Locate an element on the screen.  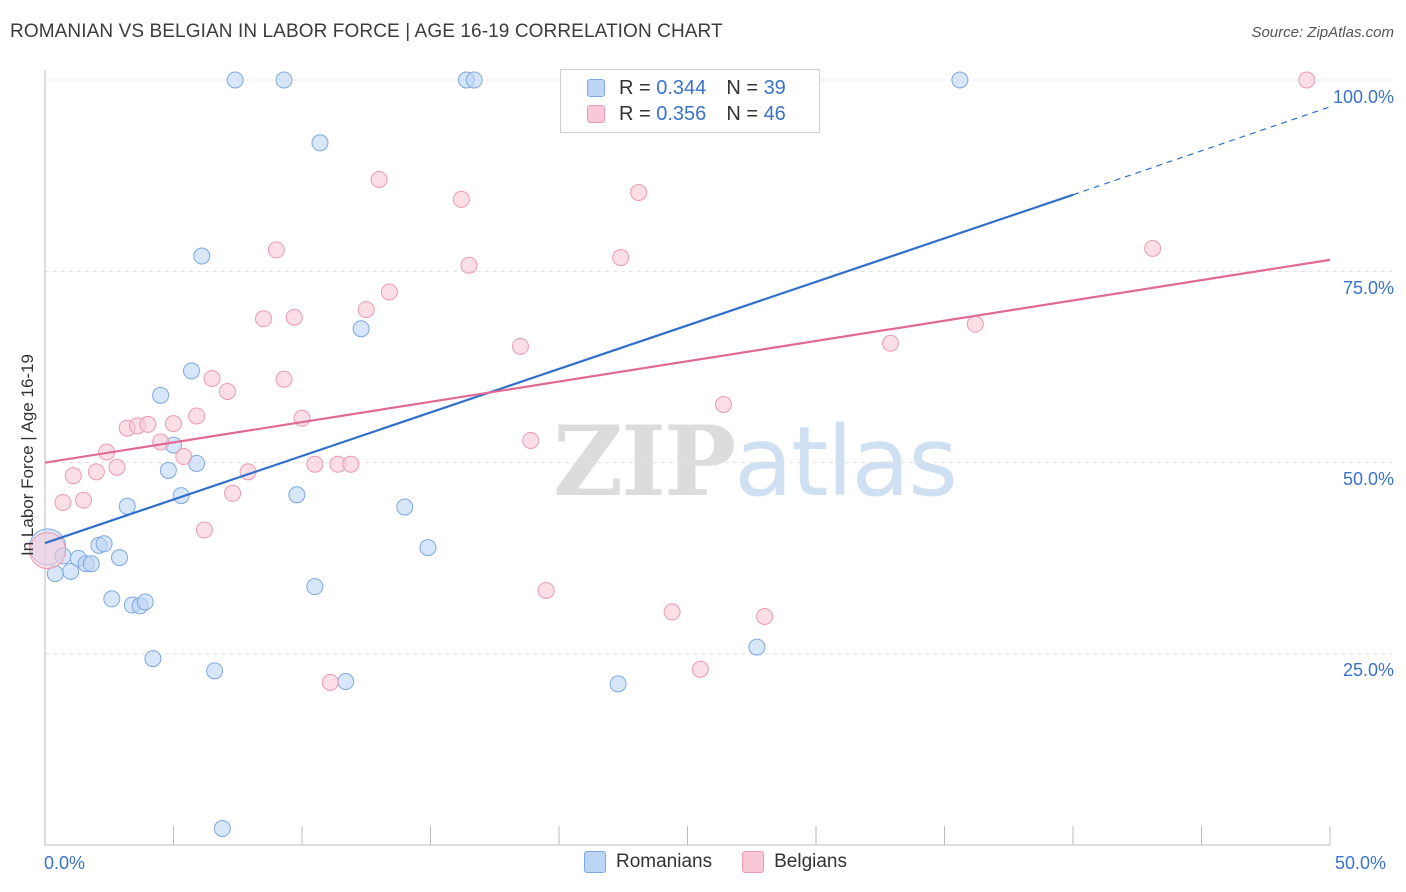
series-legend: Romanians Belgians is located at coordinates (730, 862).